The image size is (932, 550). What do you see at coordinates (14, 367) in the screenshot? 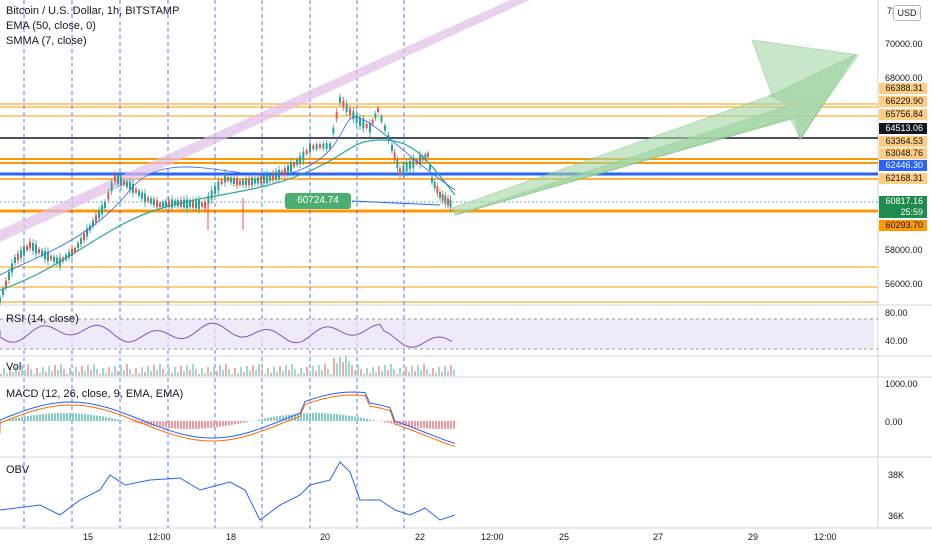
I see `volume-legend: Vol` at bounding box center [14, 367].